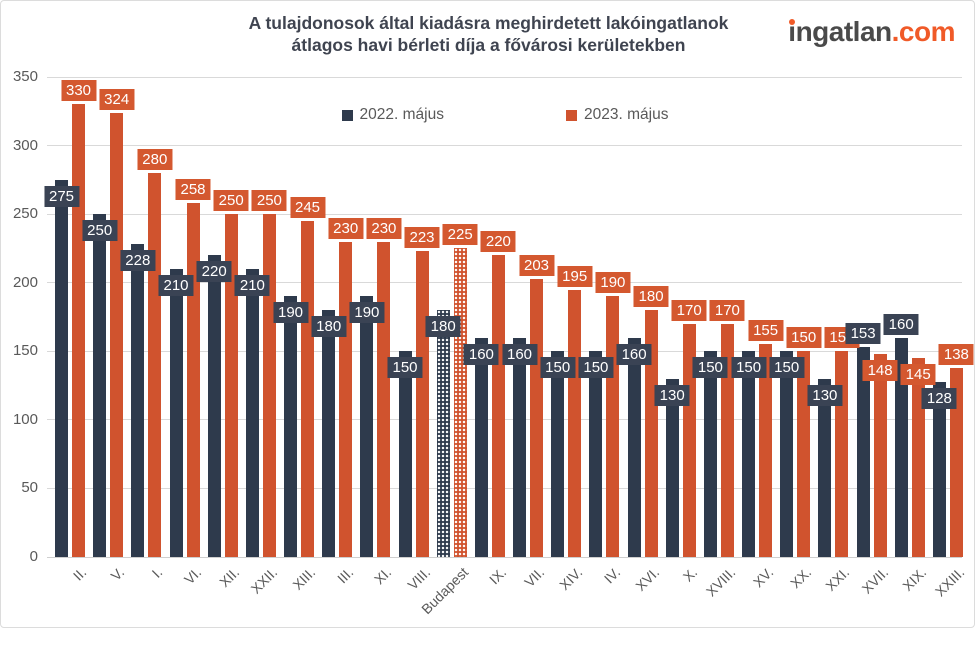  What do you see at coordinates (792, 31) in the screenshot?
I see `logo-letter-i: i` at bounding box center [792, 31].